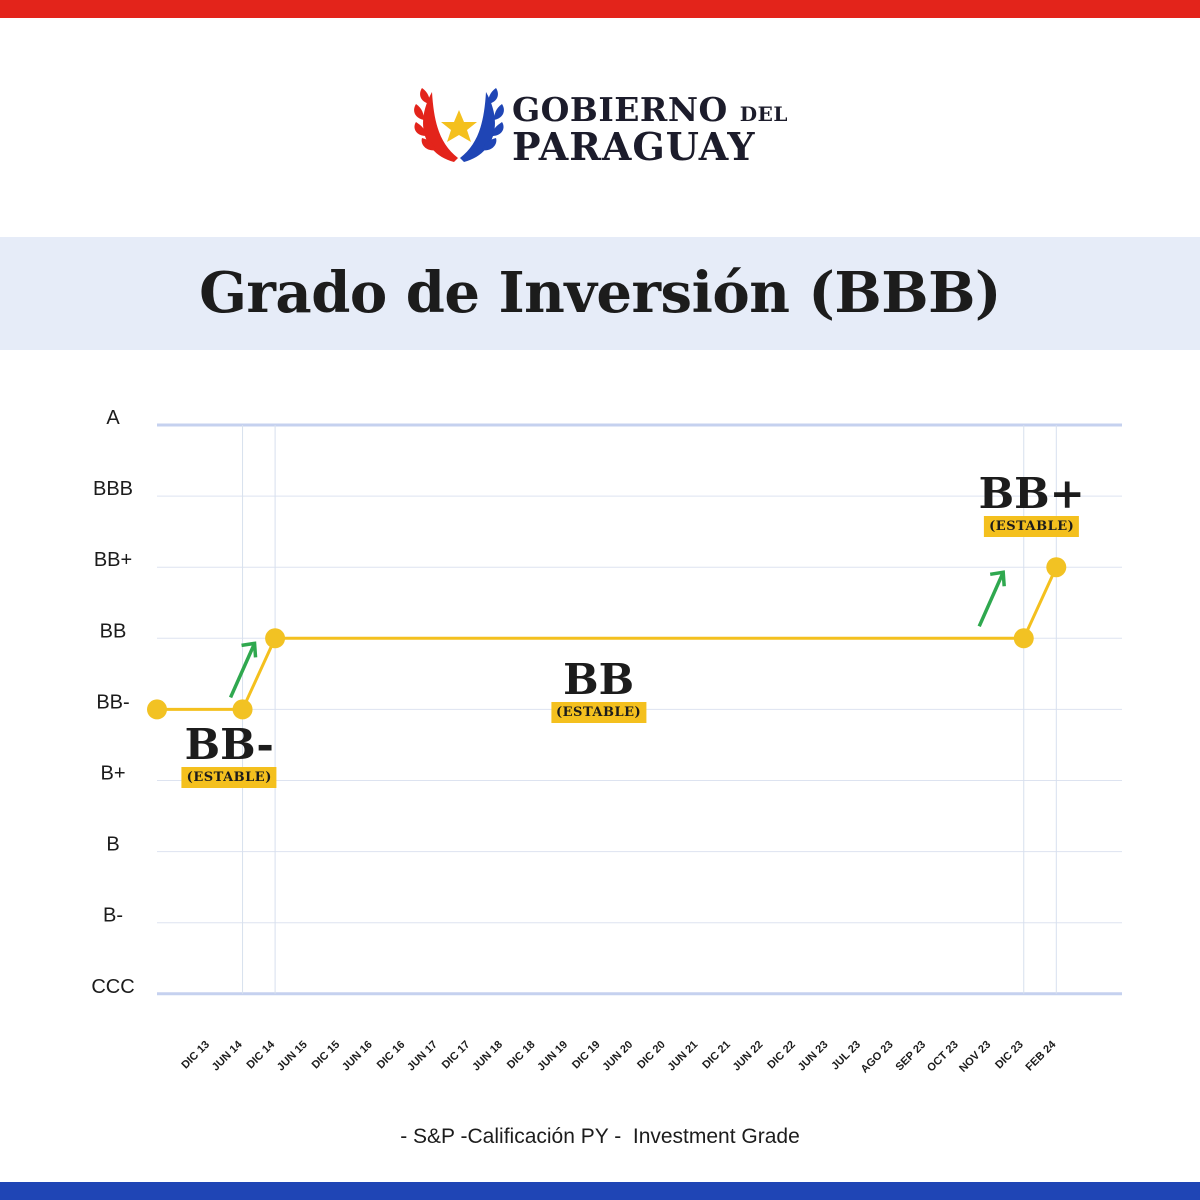  I want to click on x-tick-label: DIC 19, so click(586, 1055).